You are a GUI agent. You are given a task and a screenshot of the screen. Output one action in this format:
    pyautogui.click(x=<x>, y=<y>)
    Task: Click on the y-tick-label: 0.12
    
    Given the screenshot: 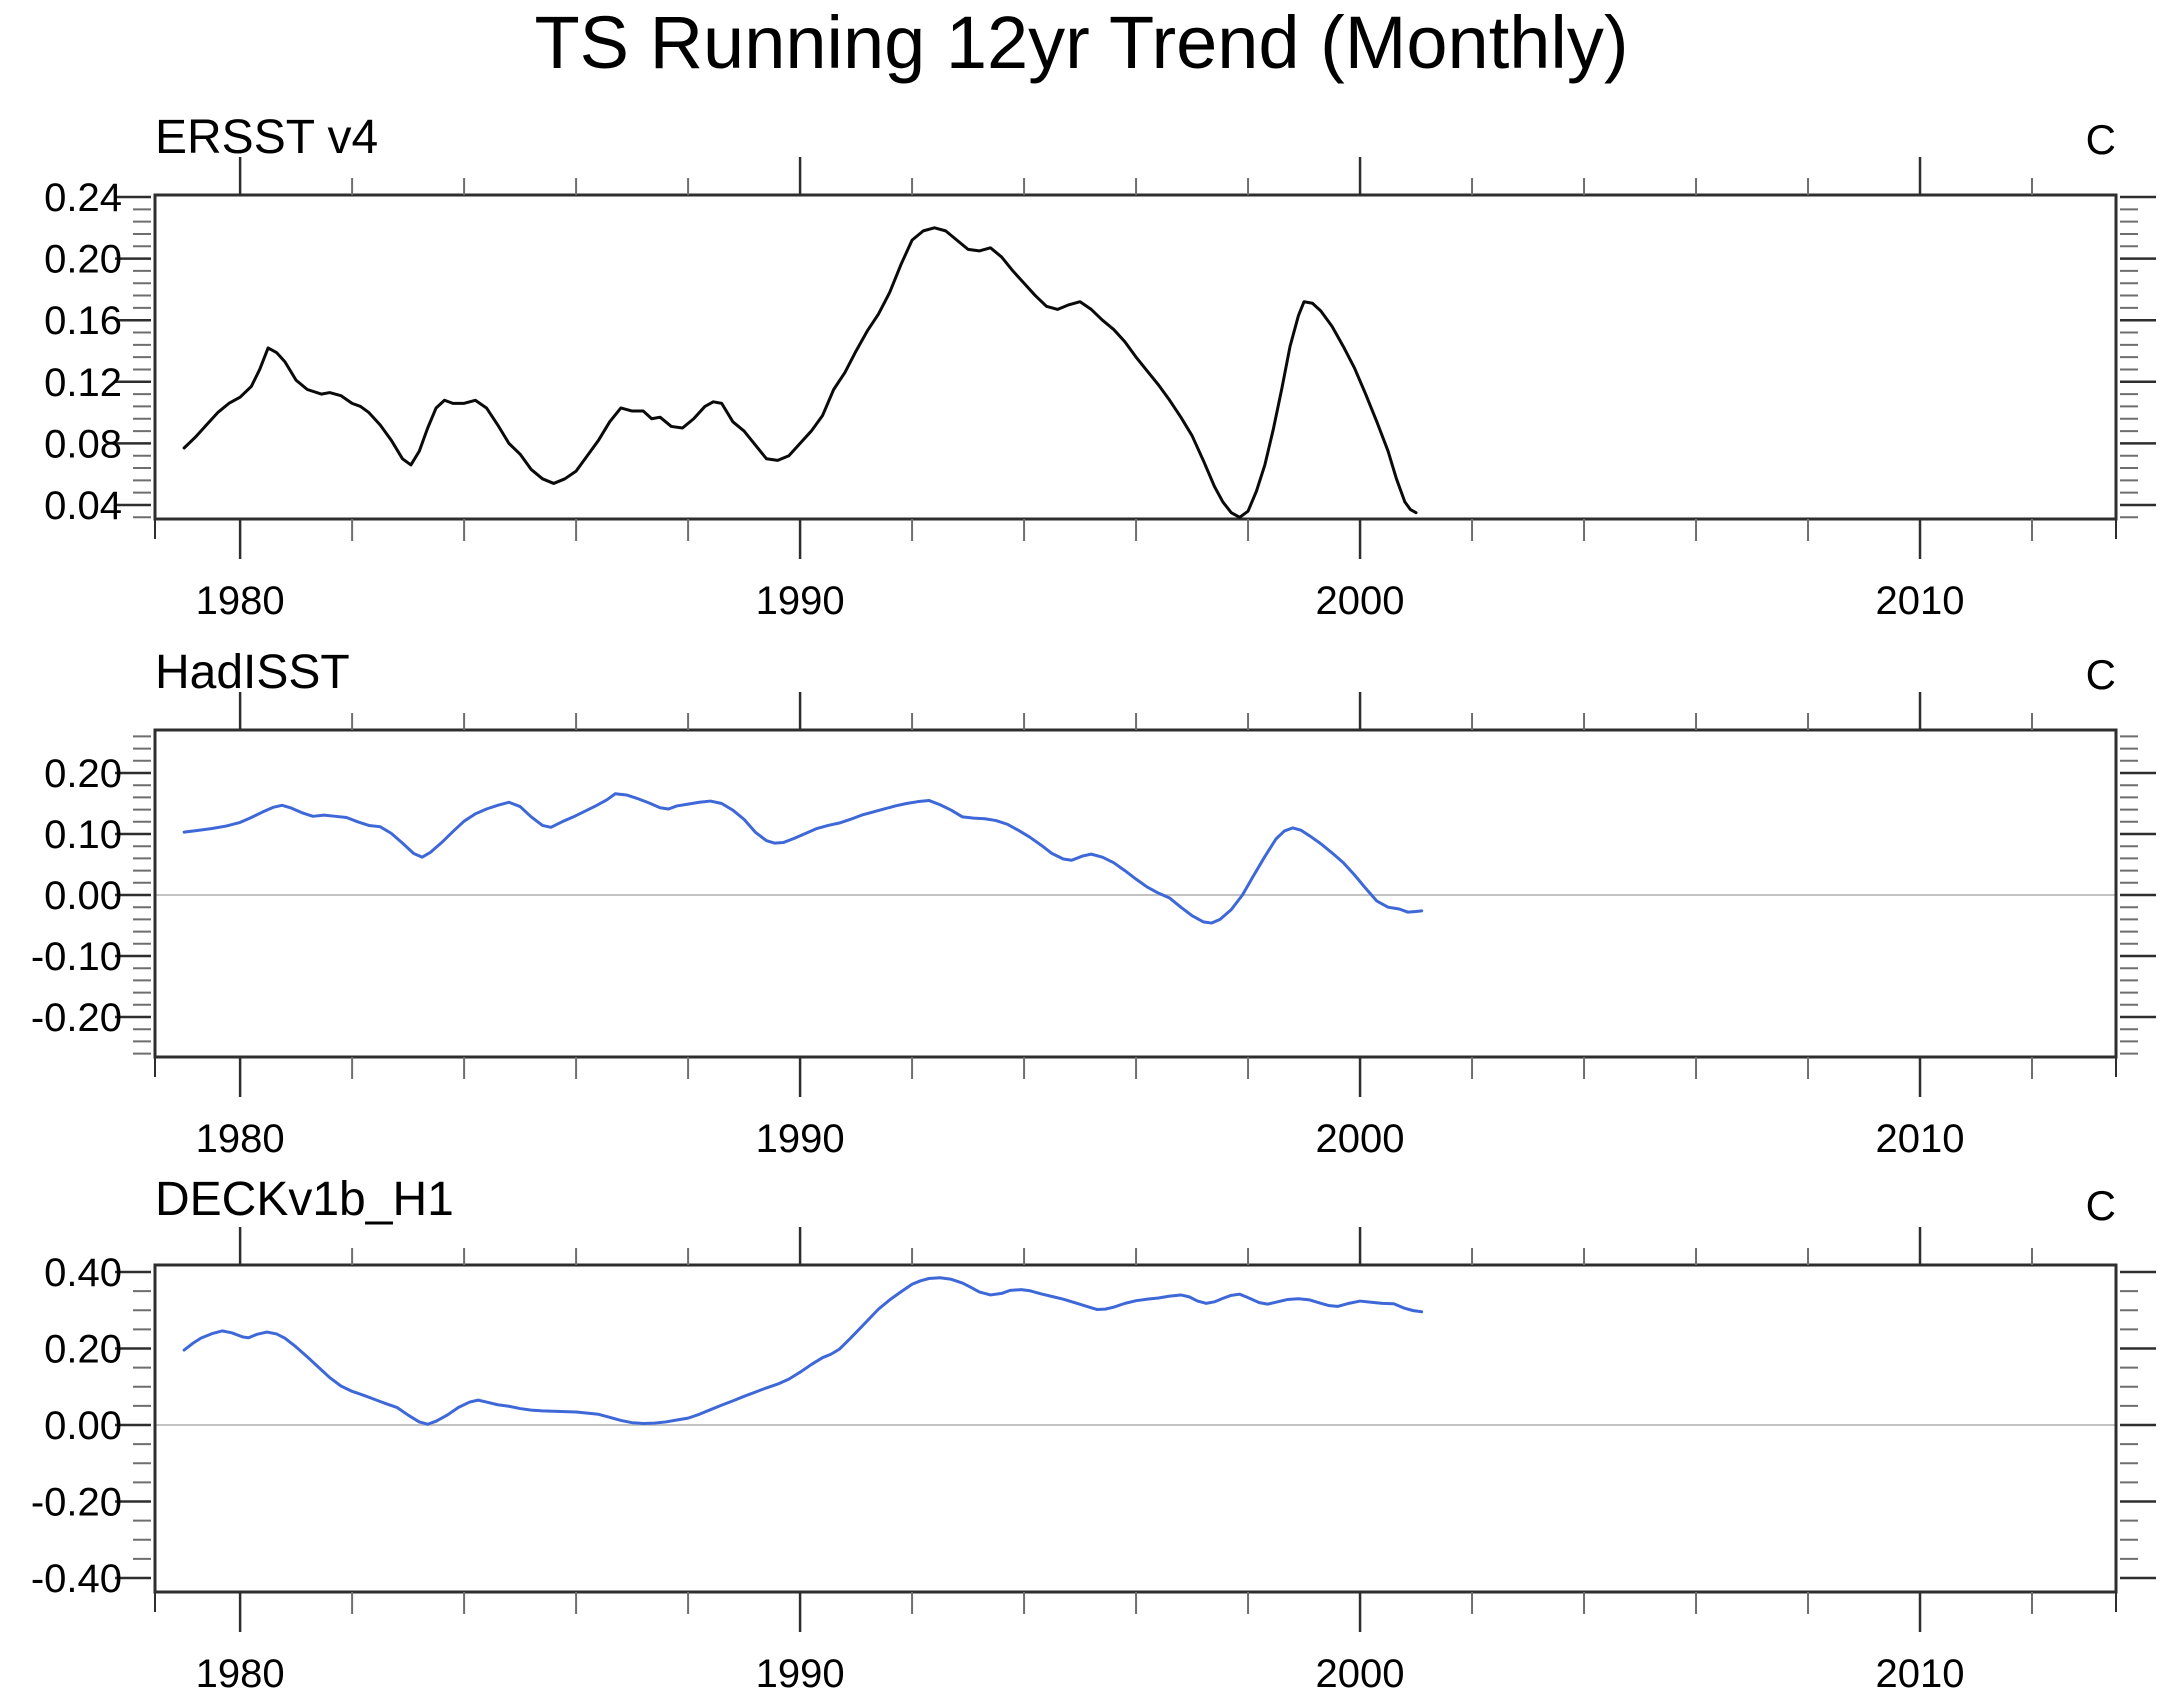 What is the action you would take?
    pyautogui.click(x=83, y=383)
    